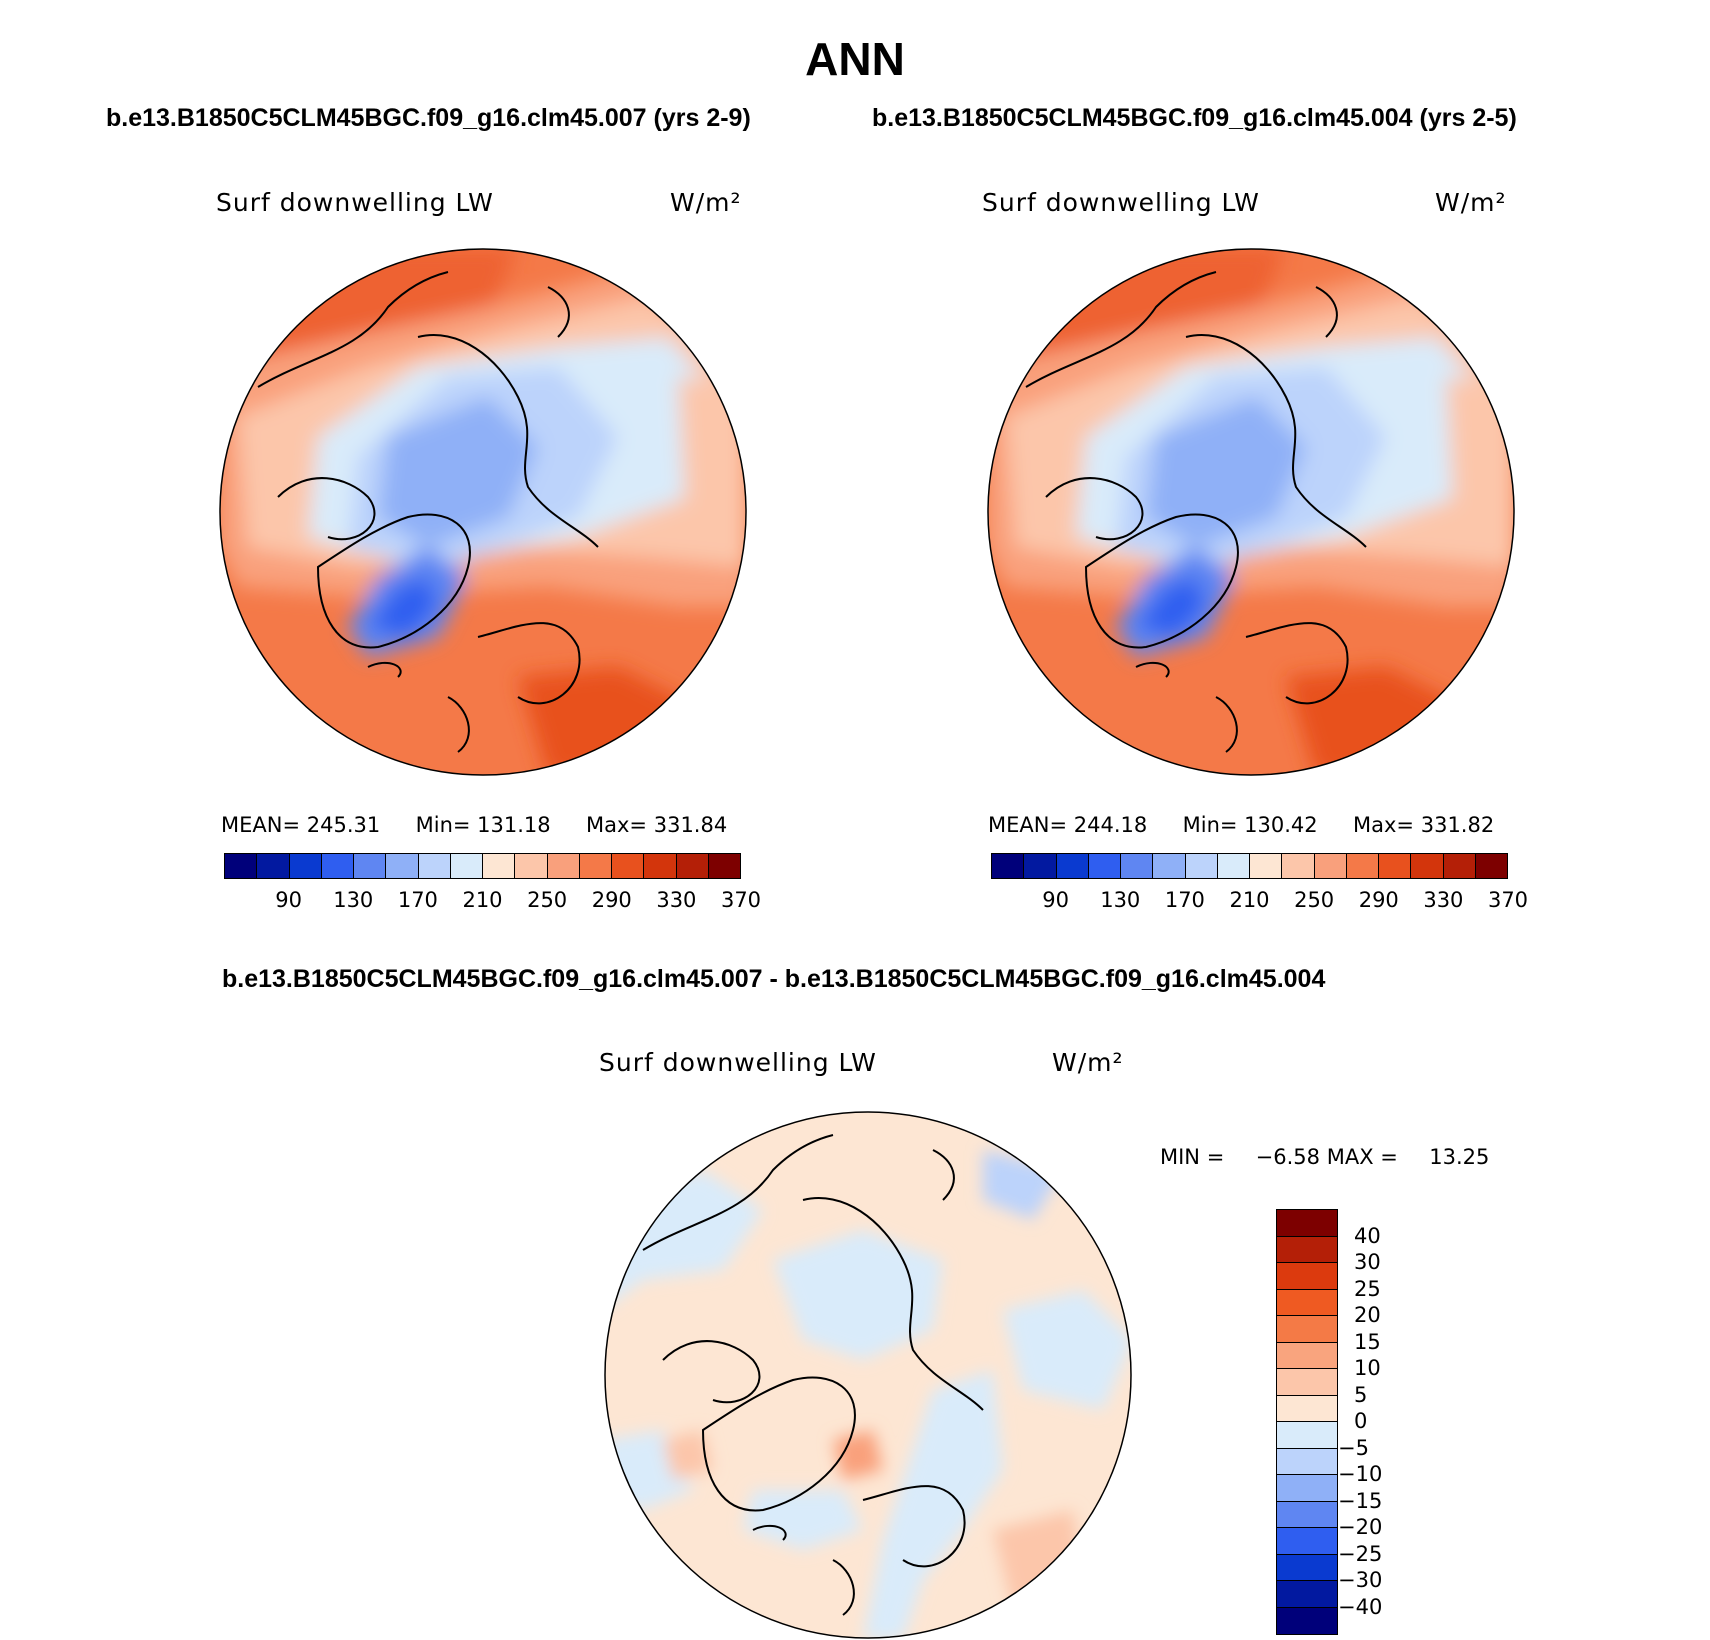  What do you see at coordinates (343, 825) in the screenshot?
I see `panel1-mean-value: 245.31` at bounding box center [343, 825].